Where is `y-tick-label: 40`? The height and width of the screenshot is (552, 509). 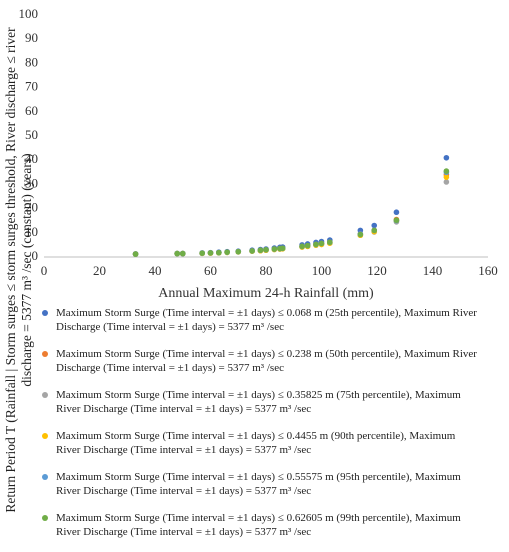
y-tick-label: 40 is located at coordinates (31, 158).